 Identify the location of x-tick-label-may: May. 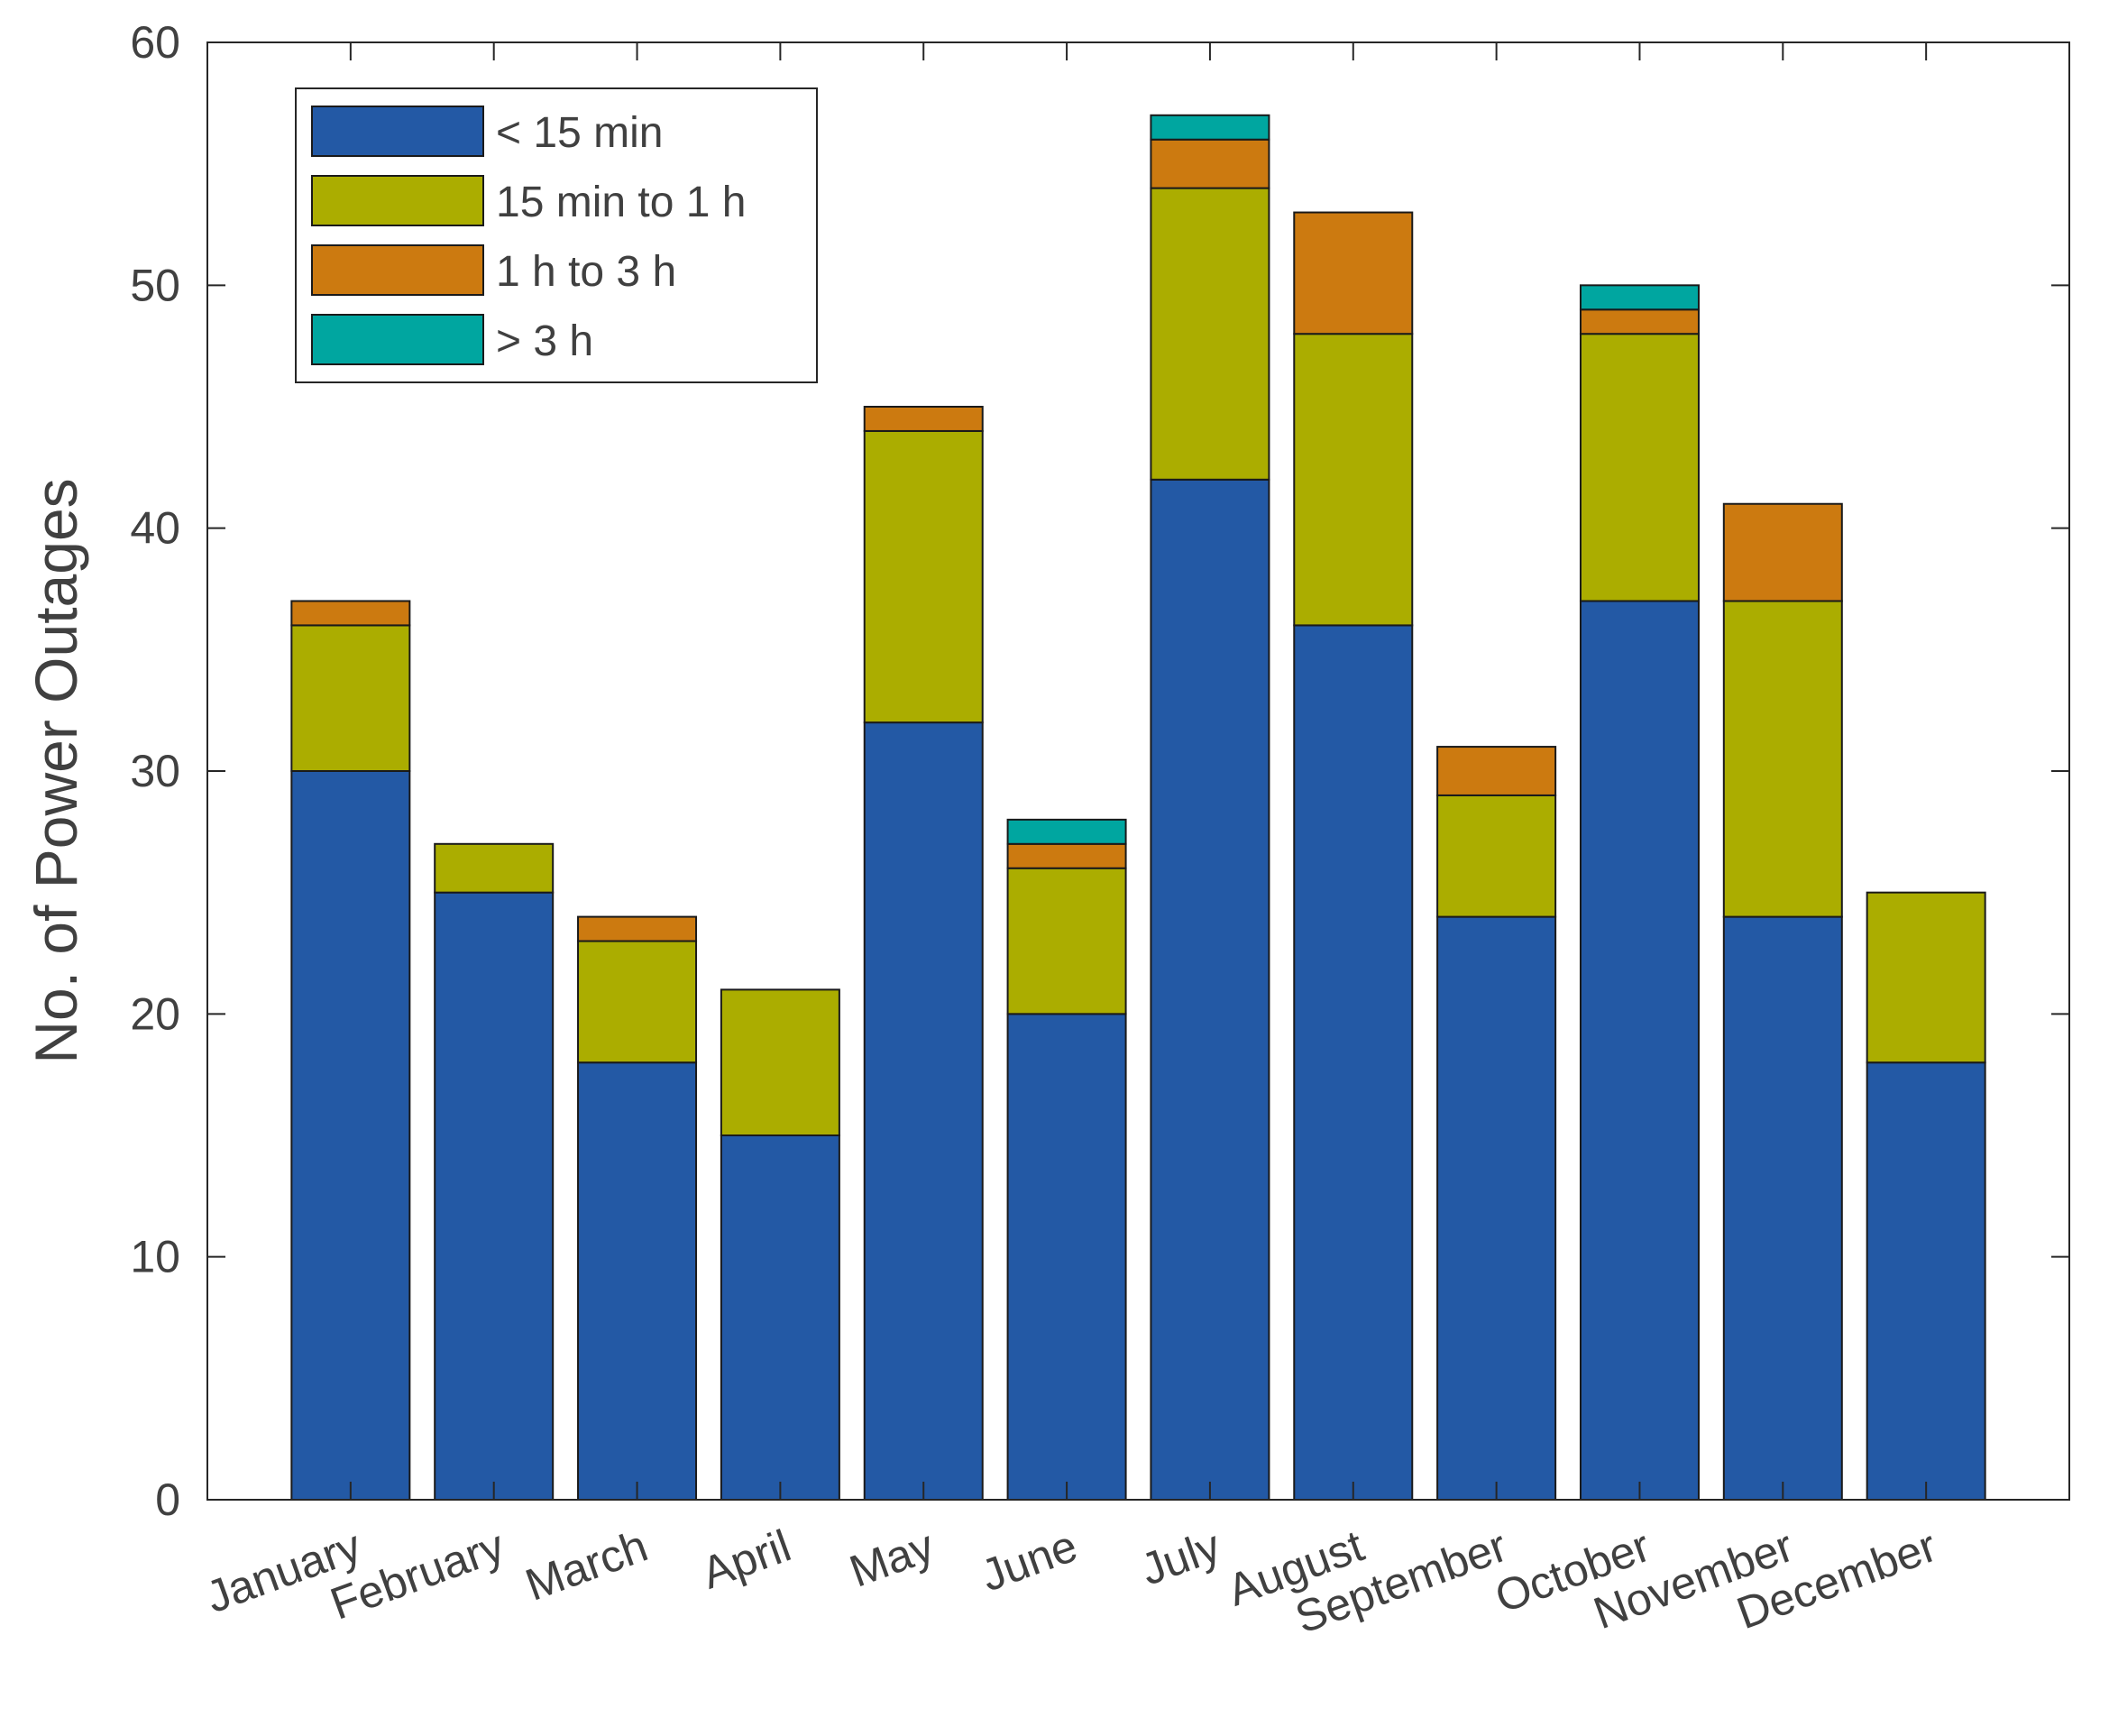
(891, 1559).